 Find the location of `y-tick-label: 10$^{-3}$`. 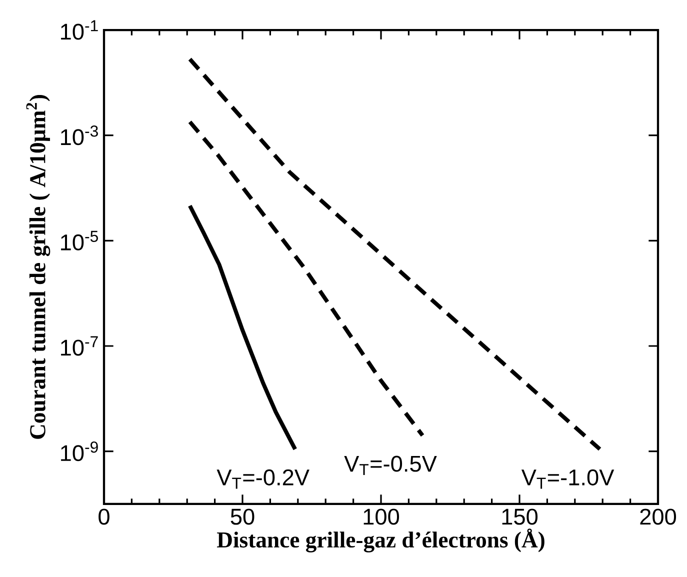

y-tick-label: 10$^{-3}$ is located at coordinates (79, 136).